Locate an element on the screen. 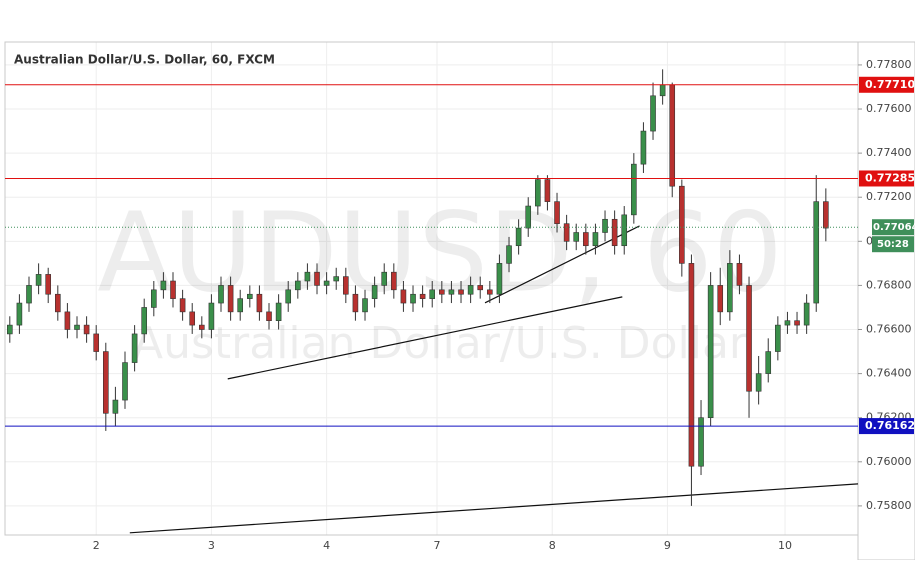  y-tick-label: 0.76400 is located at coordinates (889, 373).